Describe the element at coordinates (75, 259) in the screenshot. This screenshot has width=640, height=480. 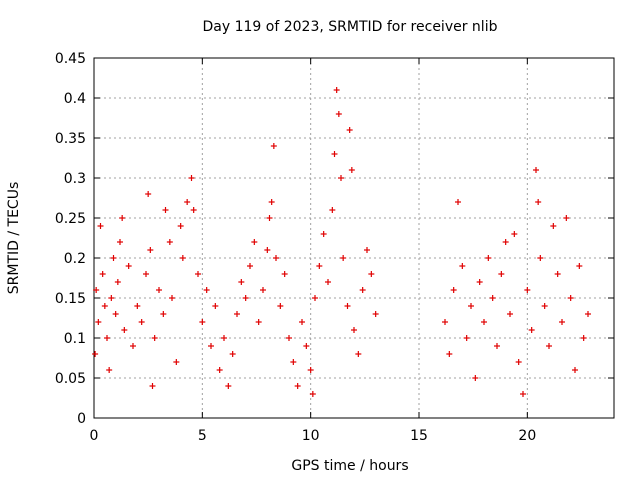
I see `y-tick-label: 0.2` at that location.